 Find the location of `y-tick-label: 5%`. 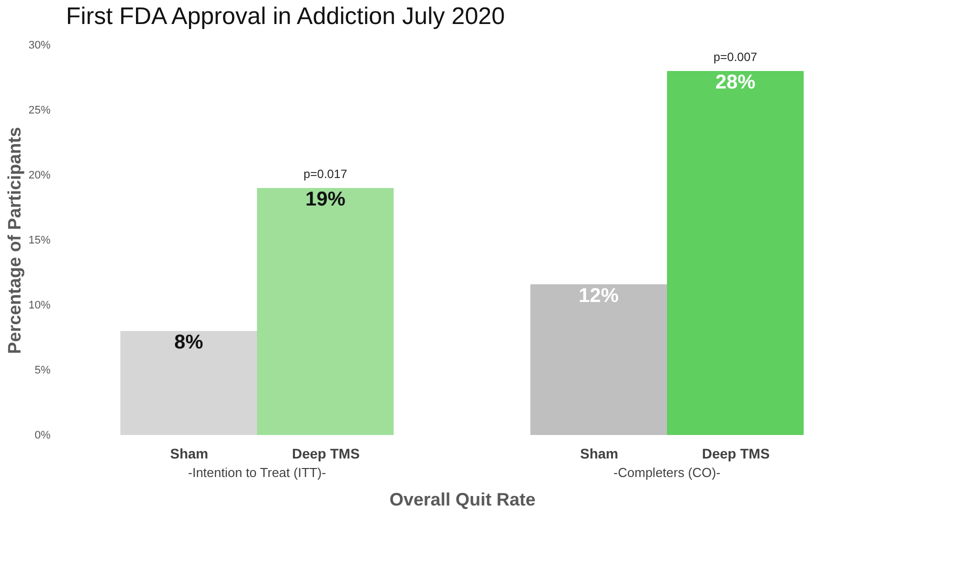

y-tick-label: 5% is located at coordinates (42, 370).